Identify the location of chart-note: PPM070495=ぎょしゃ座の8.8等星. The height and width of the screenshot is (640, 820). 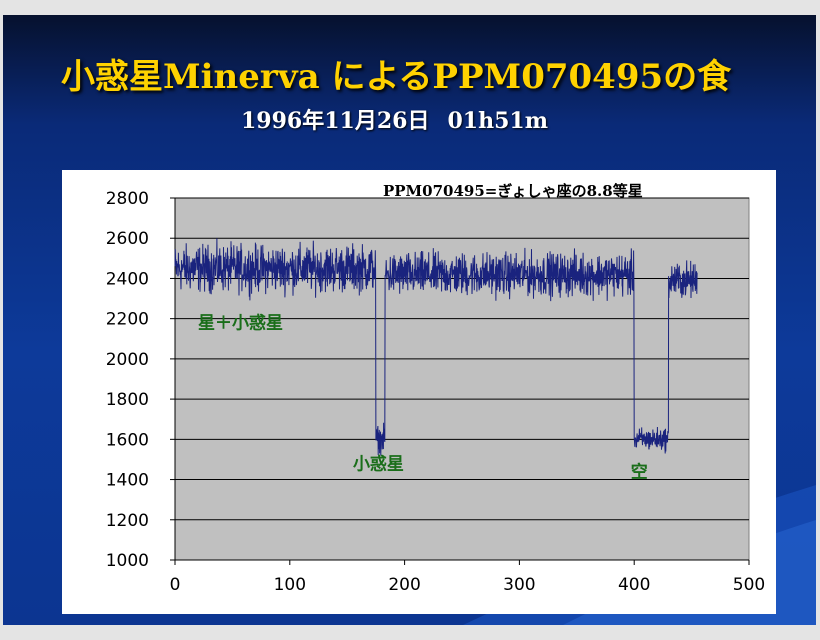
(513, 191).